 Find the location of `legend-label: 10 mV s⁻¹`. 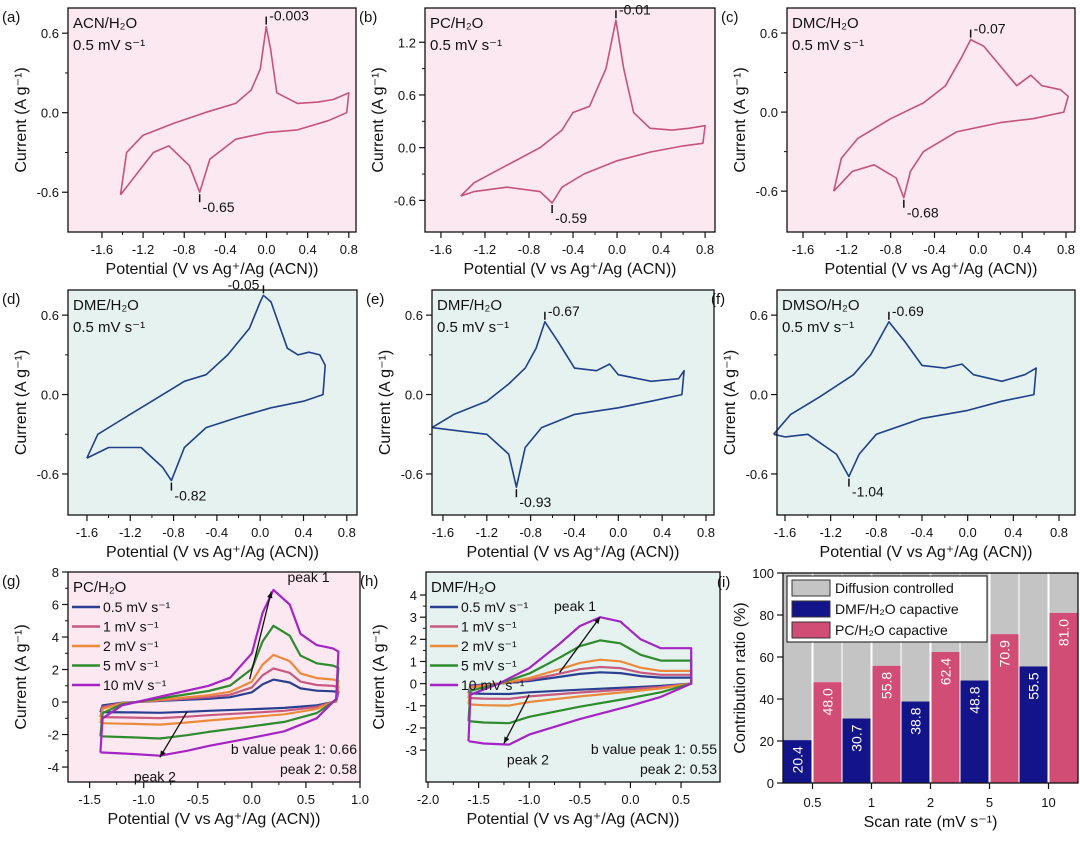

legend-label: 10 mV s⁻¹ is located at coordinates (135, 685).